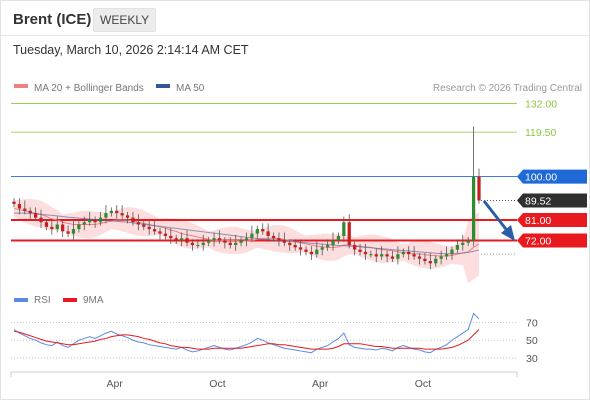 This screenshot has width=590, height=401. What do you see at coordinates (496, 217) in the screenshot?
I see `forecast-arrow-shaft` at bounding box center [496, 217].